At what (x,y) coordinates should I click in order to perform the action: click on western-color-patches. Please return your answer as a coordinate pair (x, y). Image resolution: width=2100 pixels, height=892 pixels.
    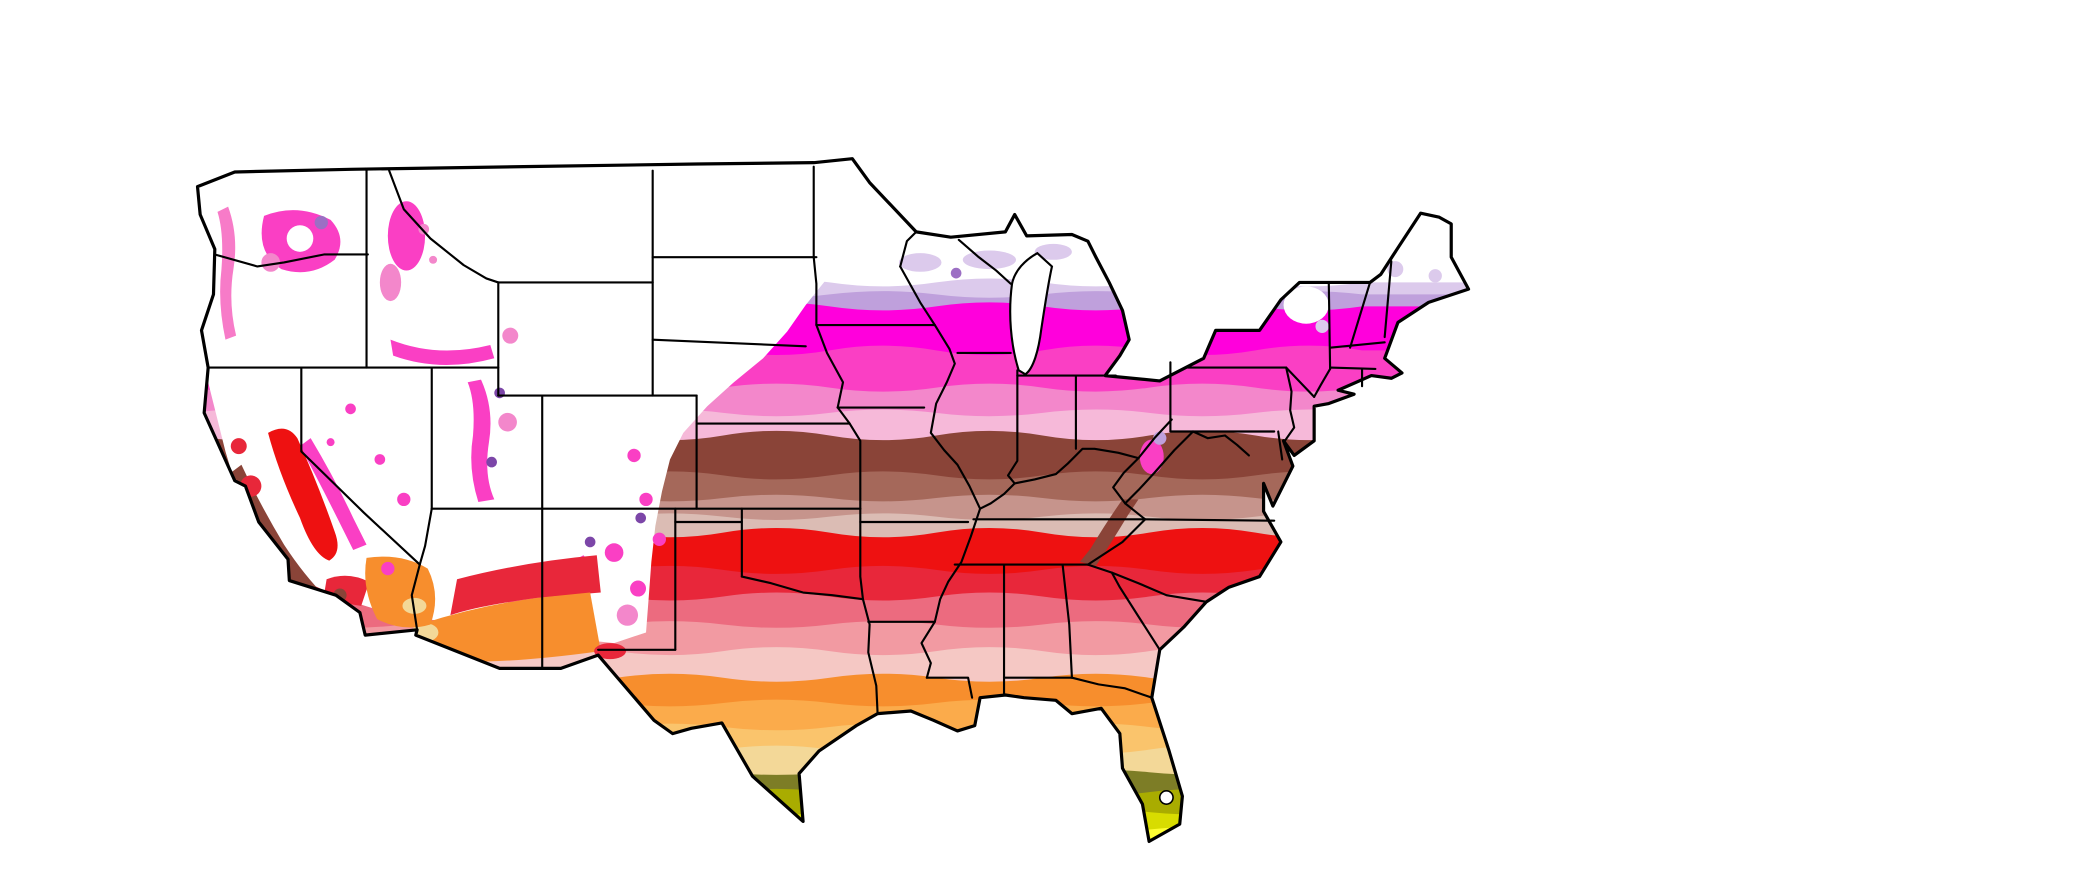
    Looking at the image, I should click on (441, 431).